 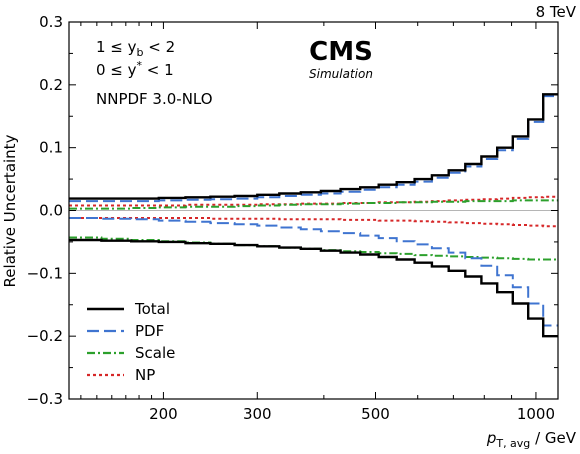 I want to click on region-1-text: 1 ≤ y, so click(x=116, y=47).